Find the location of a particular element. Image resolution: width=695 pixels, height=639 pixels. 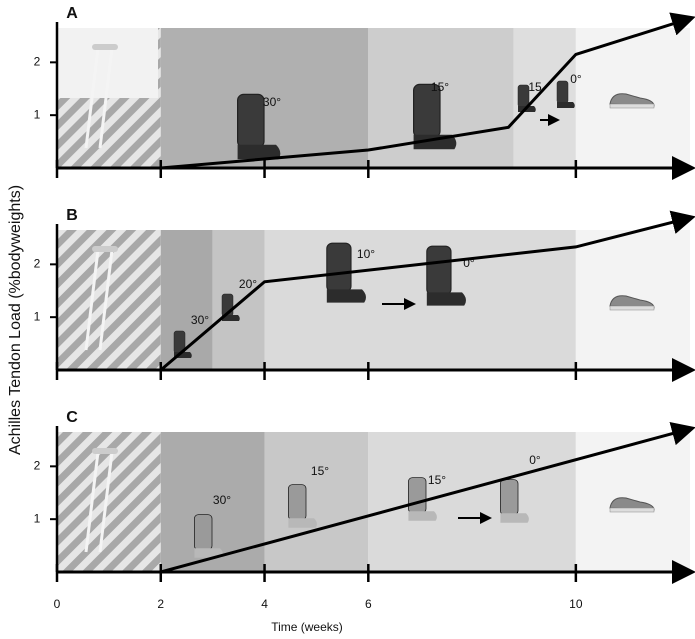

y-axis-label: Achilles Tendon Load (%bodyweights) is located at coordinates (15, 320).